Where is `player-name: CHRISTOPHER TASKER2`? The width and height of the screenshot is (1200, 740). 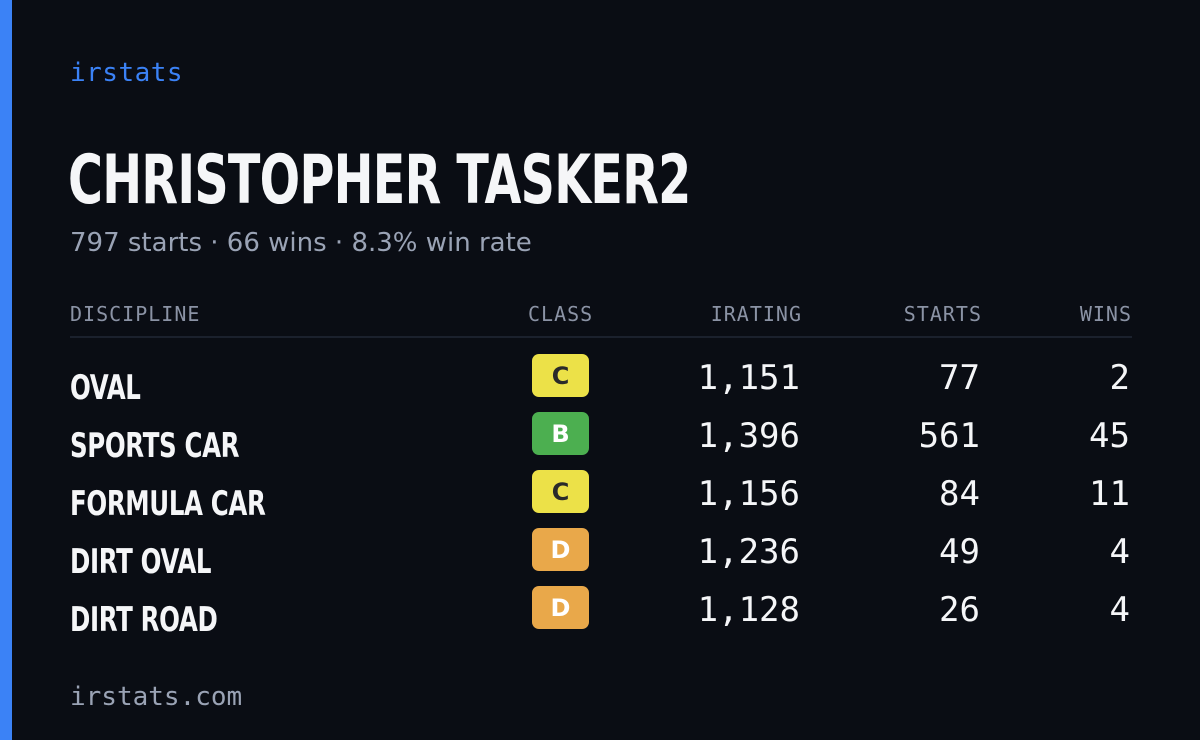 player-name: CHRISTOPHER TASKER2 is located at coordinates (379, 180).